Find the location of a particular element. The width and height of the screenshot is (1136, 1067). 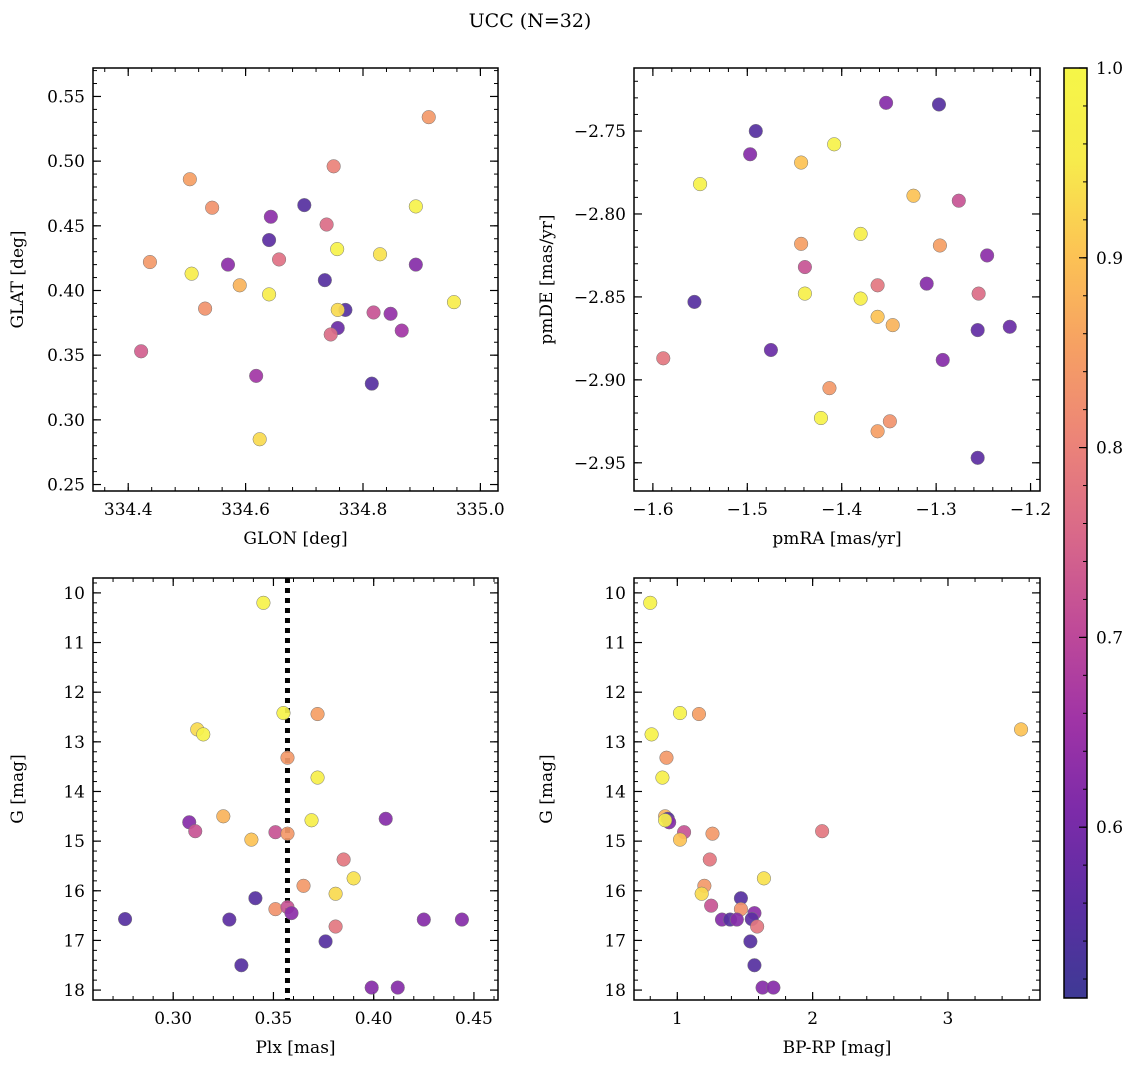

x-tick-label: −1.6 is located at coordinates (652, 510).